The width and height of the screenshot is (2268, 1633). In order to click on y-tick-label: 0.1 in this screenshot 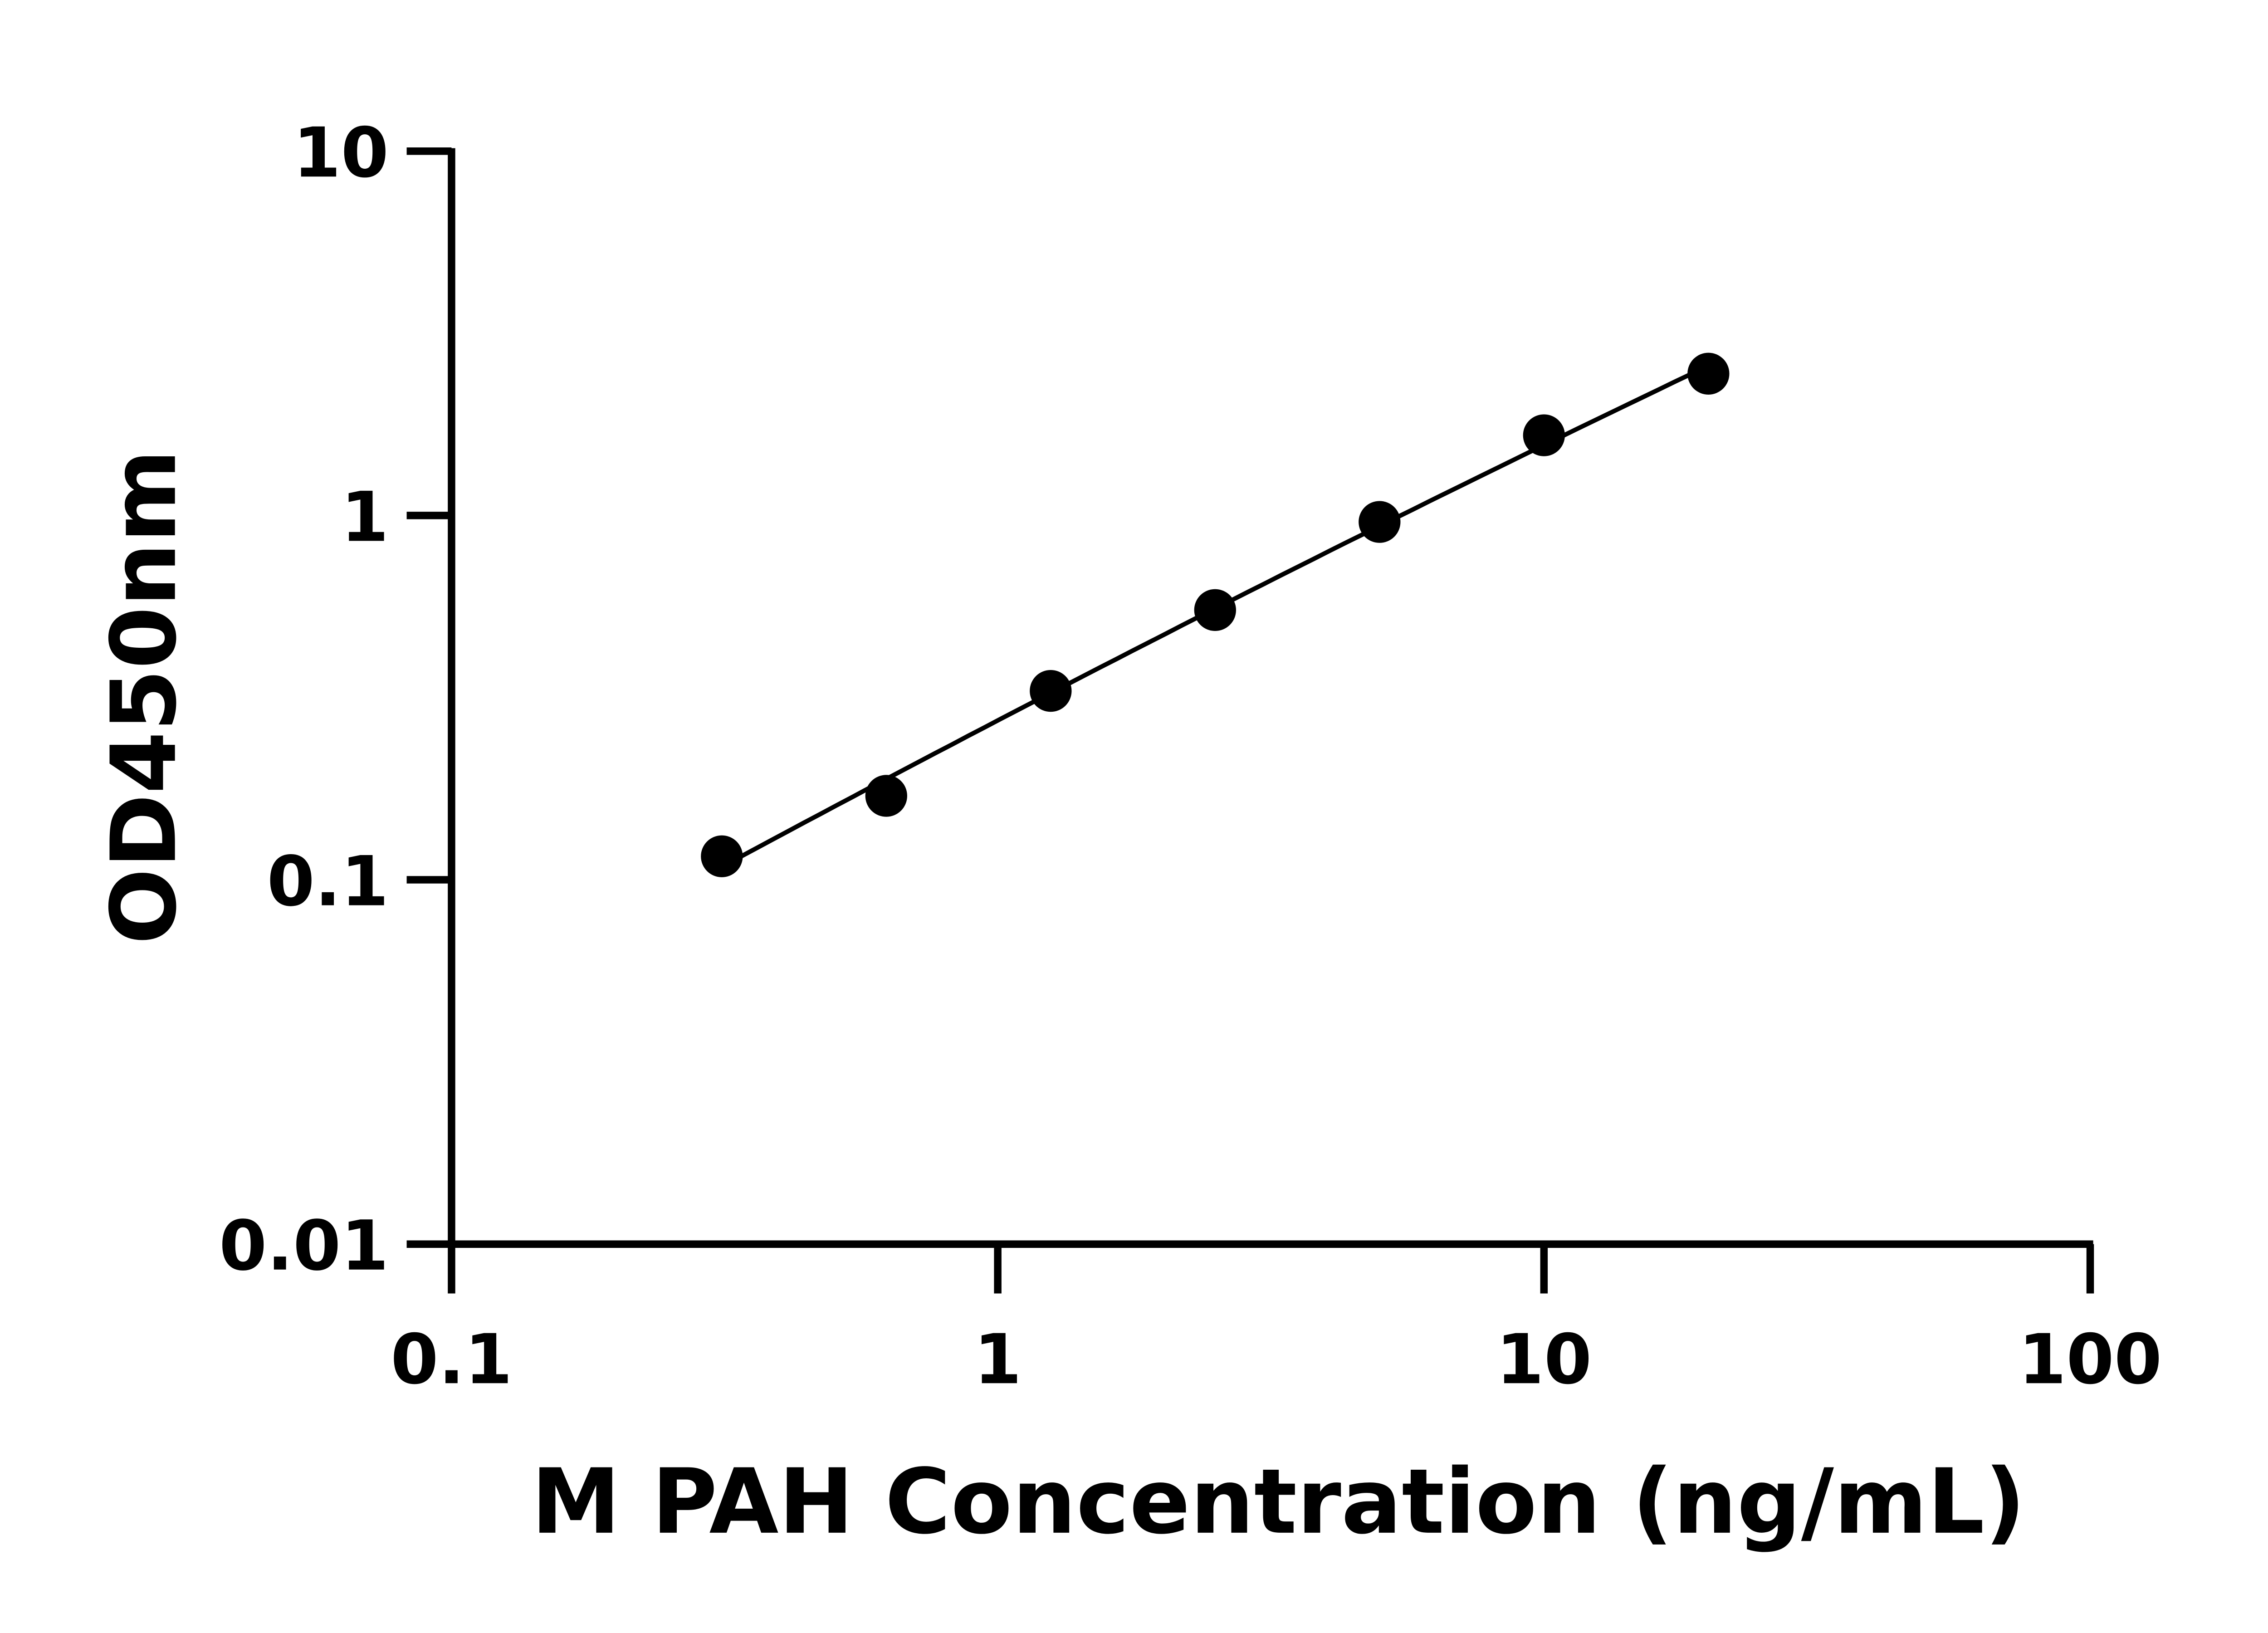, I will do `click(328, 881)`.